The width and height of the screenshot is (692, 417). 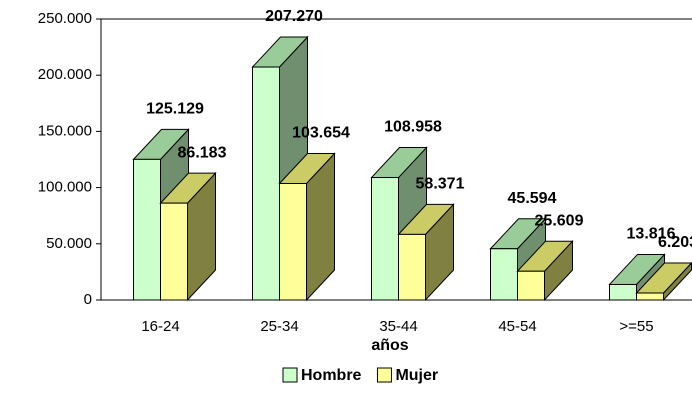 I want to click on x-tick-label: 16-24, so click(x=160, y=326).